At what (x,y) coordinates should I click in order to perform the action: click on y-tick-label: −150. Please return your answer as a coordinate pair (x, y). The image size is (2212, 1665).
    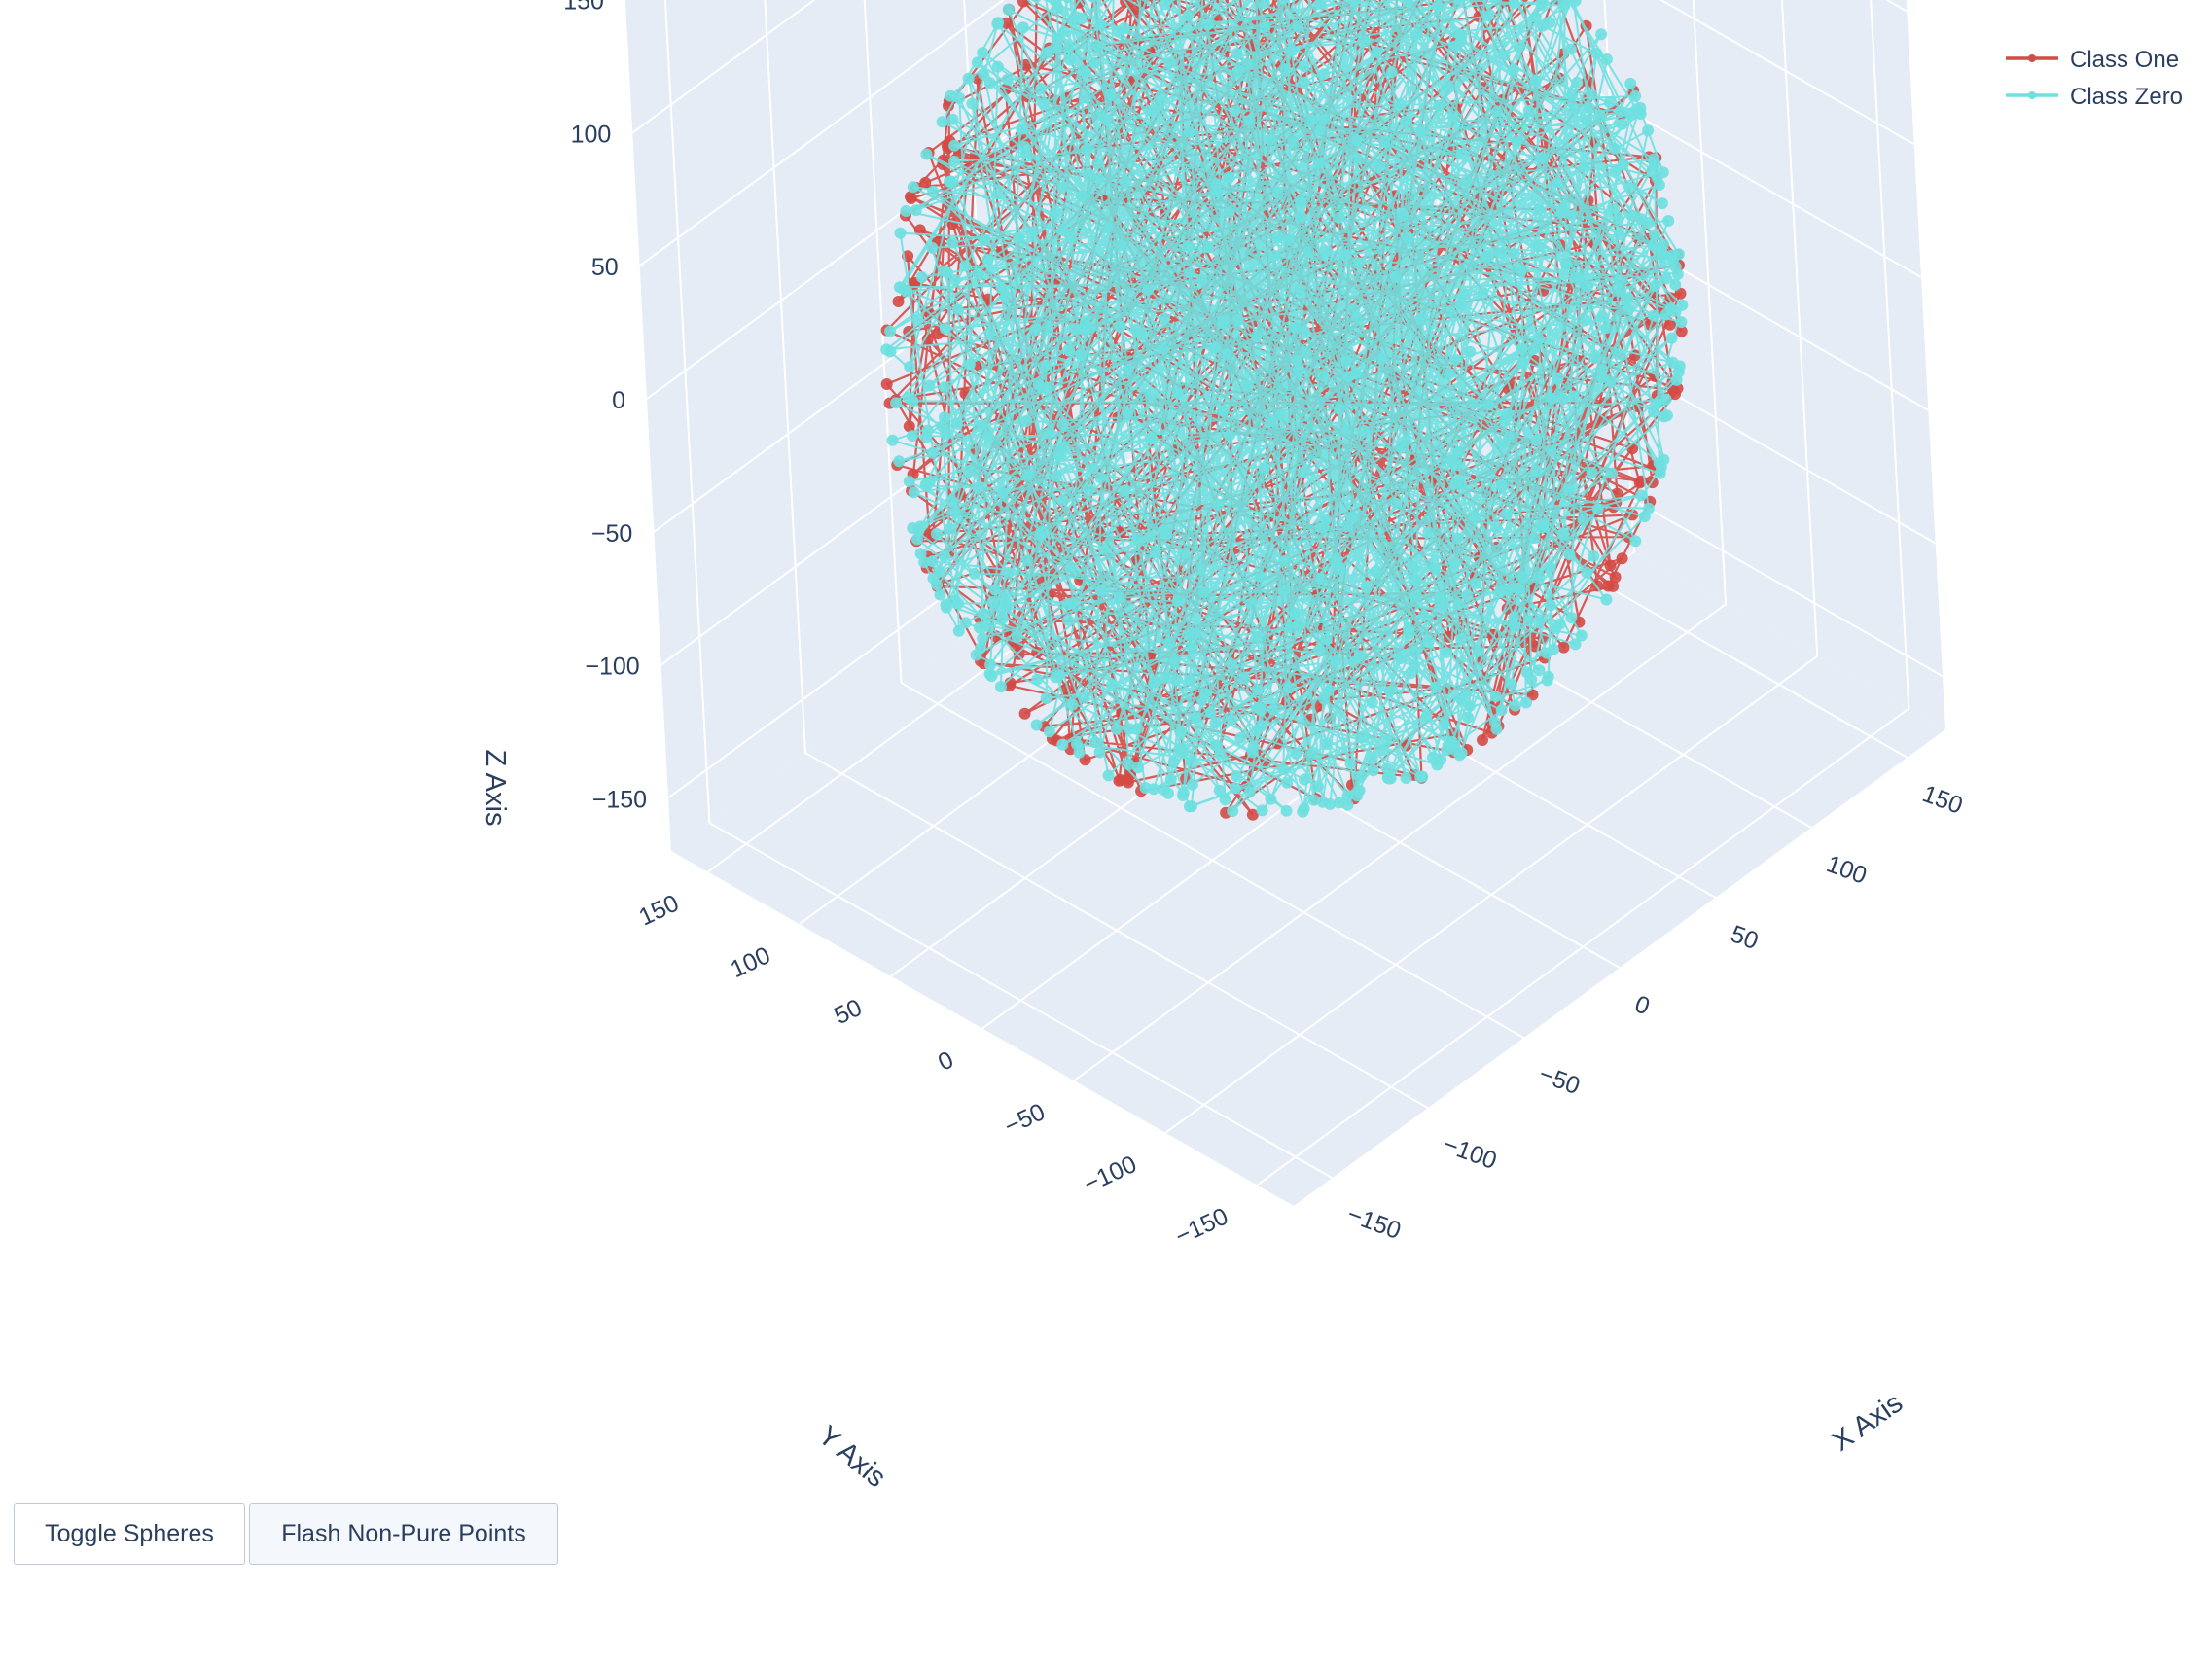
    Looking at the image, I should click on (1201, 1227).